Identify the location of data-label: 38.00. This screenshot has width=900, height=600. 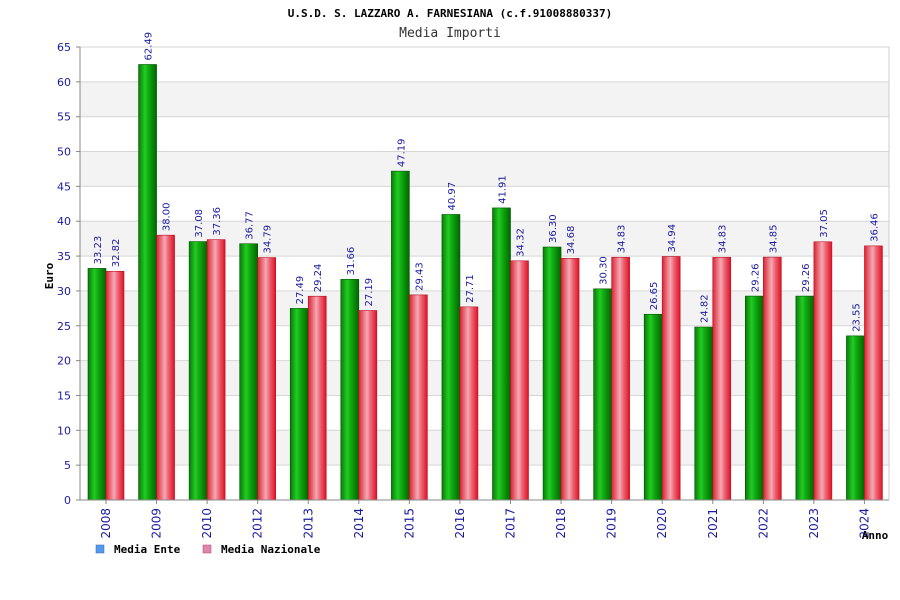
(167, 217).